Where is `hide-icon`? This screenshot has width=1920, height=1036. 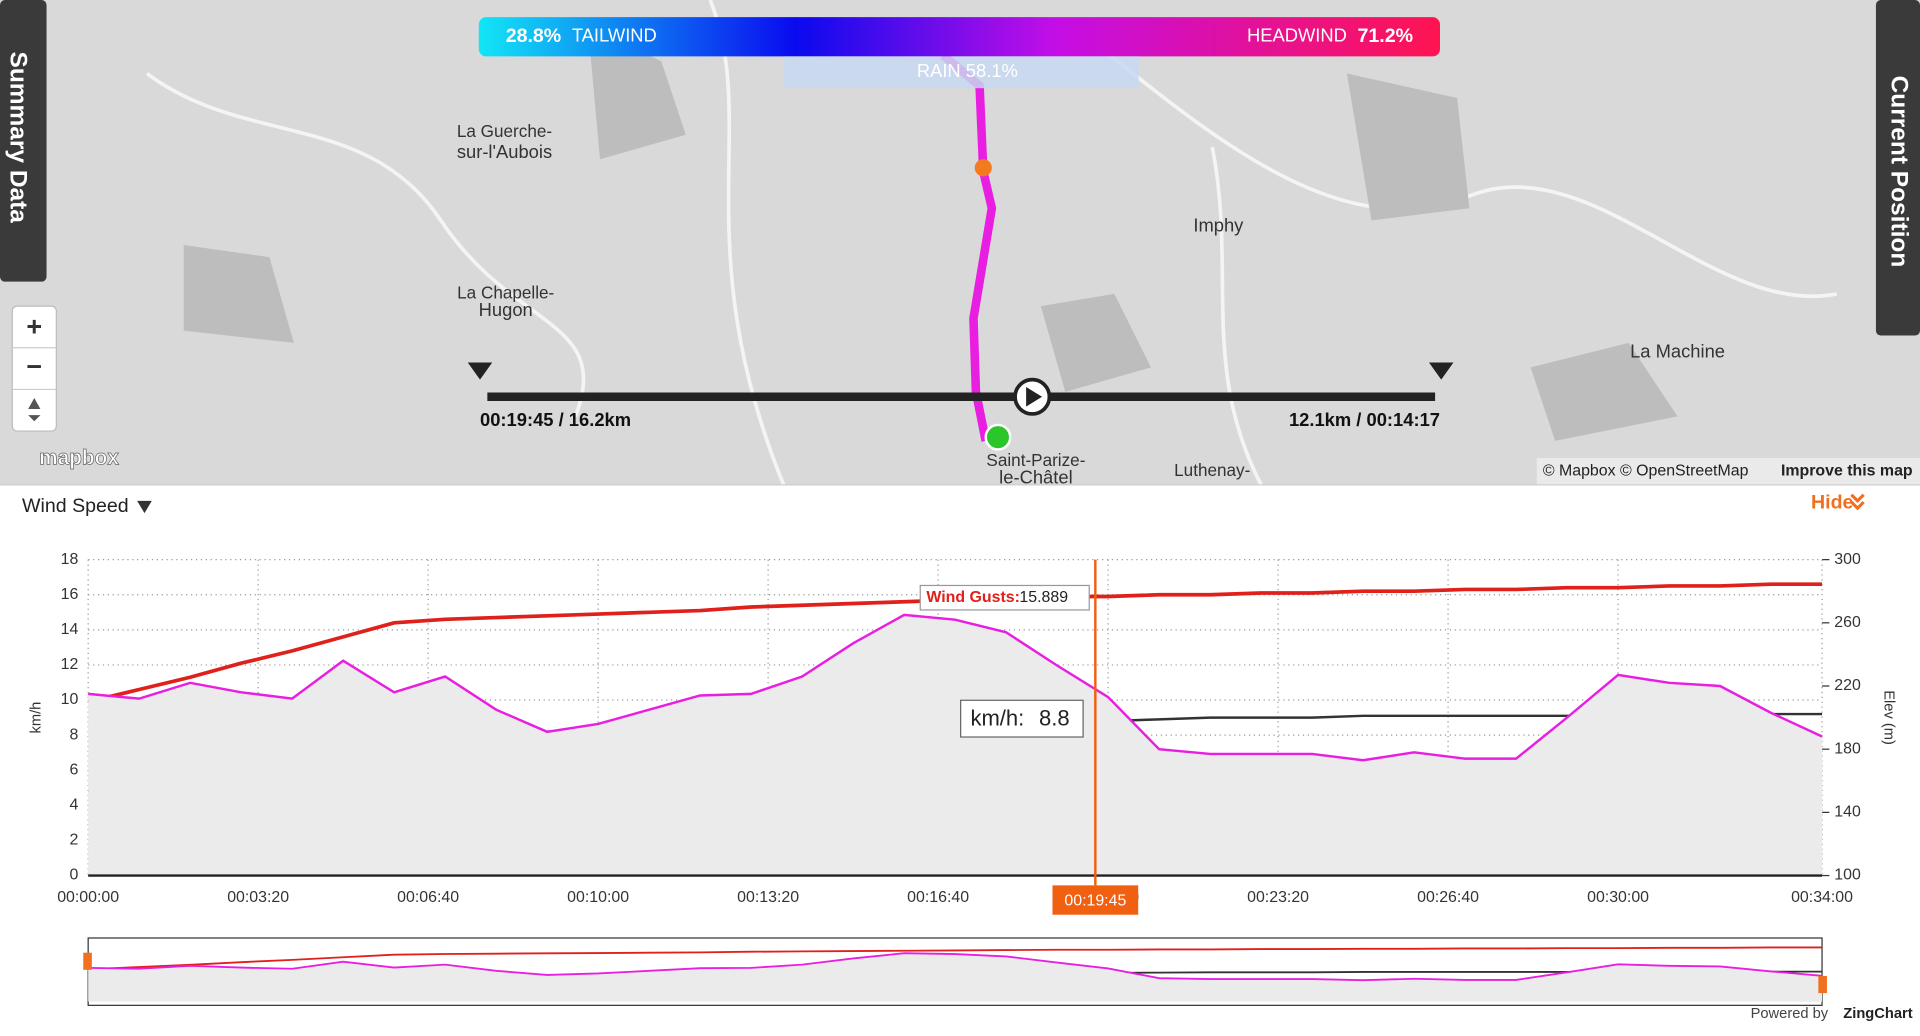 hide-icon is located at coordinates (1857, 502).